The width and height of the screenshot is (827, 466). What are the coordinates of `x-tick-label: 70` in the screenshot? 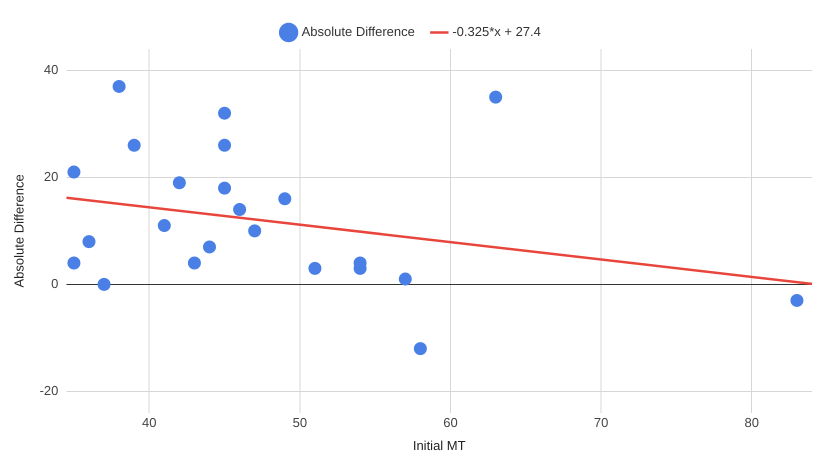 It's located at (601, 422).